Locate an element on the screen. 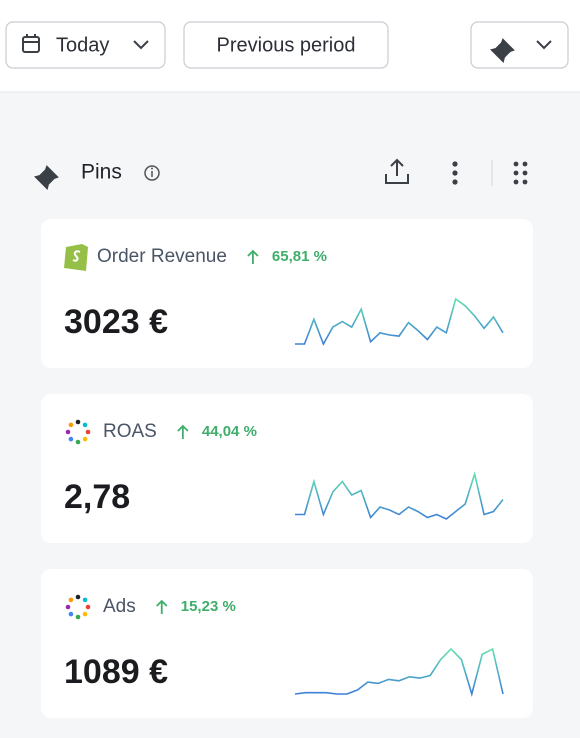 This screenshot has width=580, height=738. pins-header: Pins is located at coordinates (281, 174).